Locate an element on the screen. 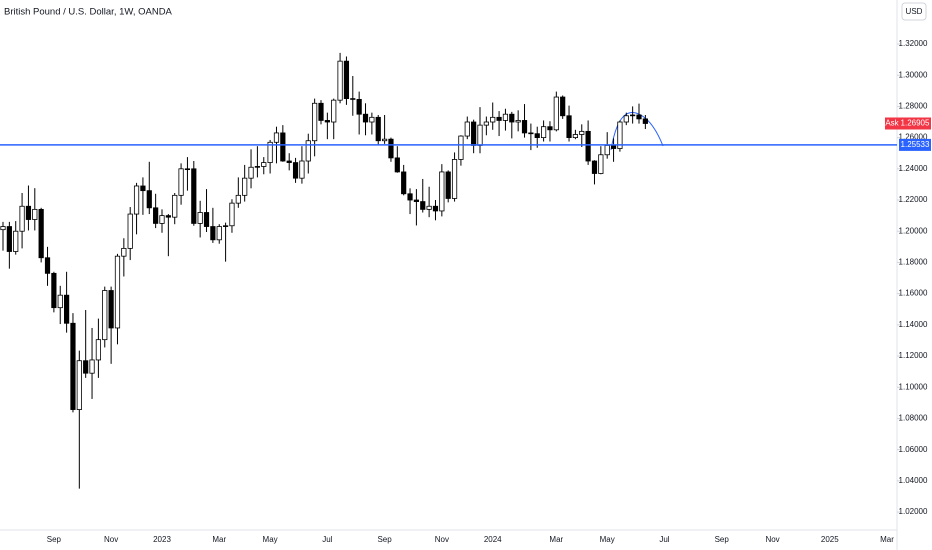 The height and width of the screenshot is (550, 932). x-tick-label: Nov is located at coordinates (772, 539).